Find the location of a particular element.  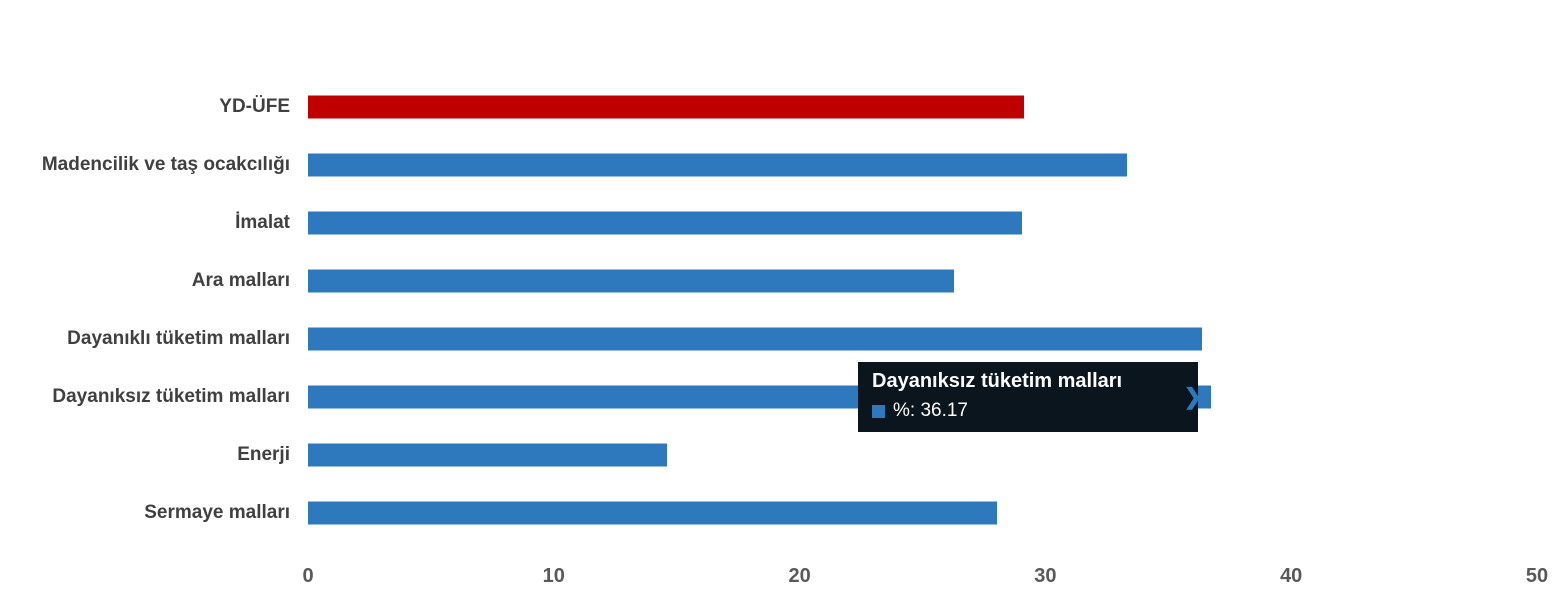

x-tick-label: 50 is located at coordinates (1537, 576).